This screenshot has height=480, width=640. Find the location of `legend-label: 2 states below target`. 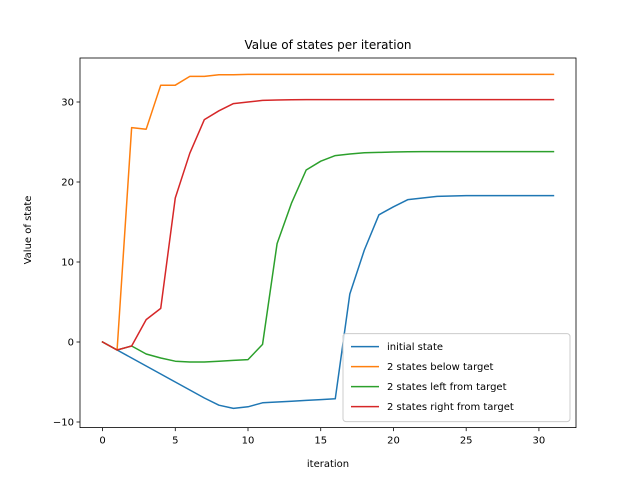

legend-label: 2 states below target is located at coordinates (440, 367).